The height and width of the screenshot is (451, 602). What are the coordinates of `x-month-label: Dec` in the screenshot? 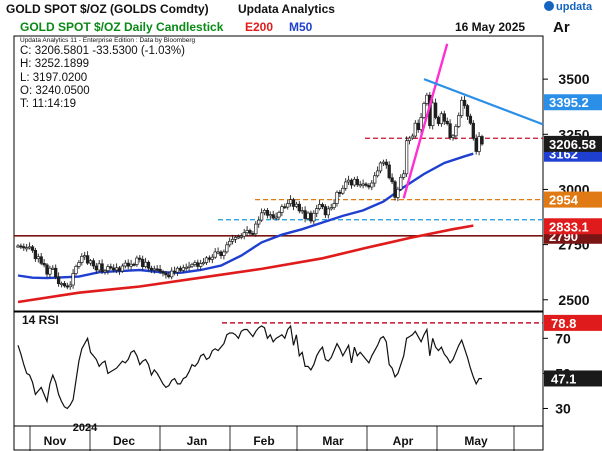 It's located at (124, 441).